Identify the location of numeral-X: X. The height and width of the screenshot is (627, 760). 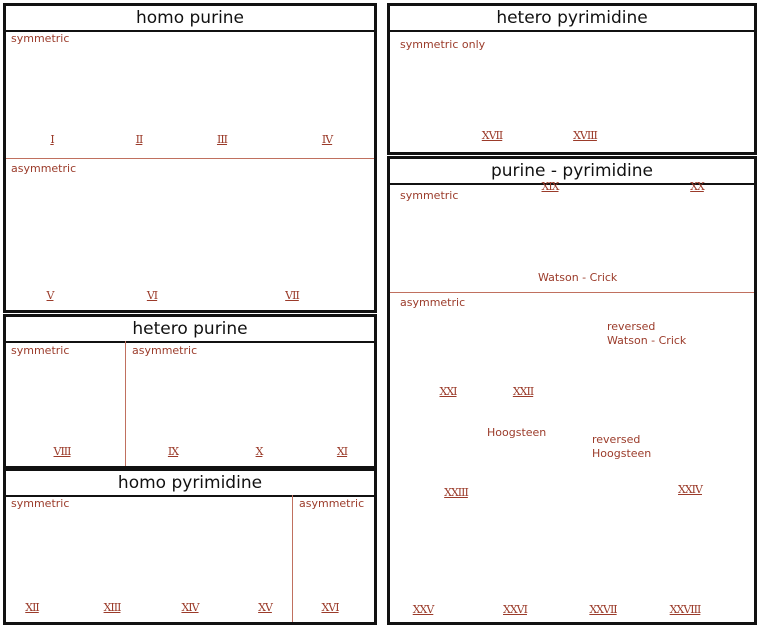
(259, 451).